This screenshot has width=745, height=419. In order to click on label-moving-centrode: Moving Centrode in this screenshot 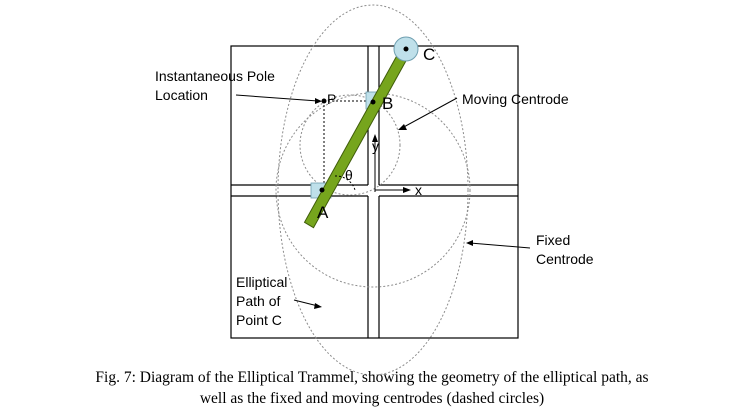, I will do `click(515, 99)`.